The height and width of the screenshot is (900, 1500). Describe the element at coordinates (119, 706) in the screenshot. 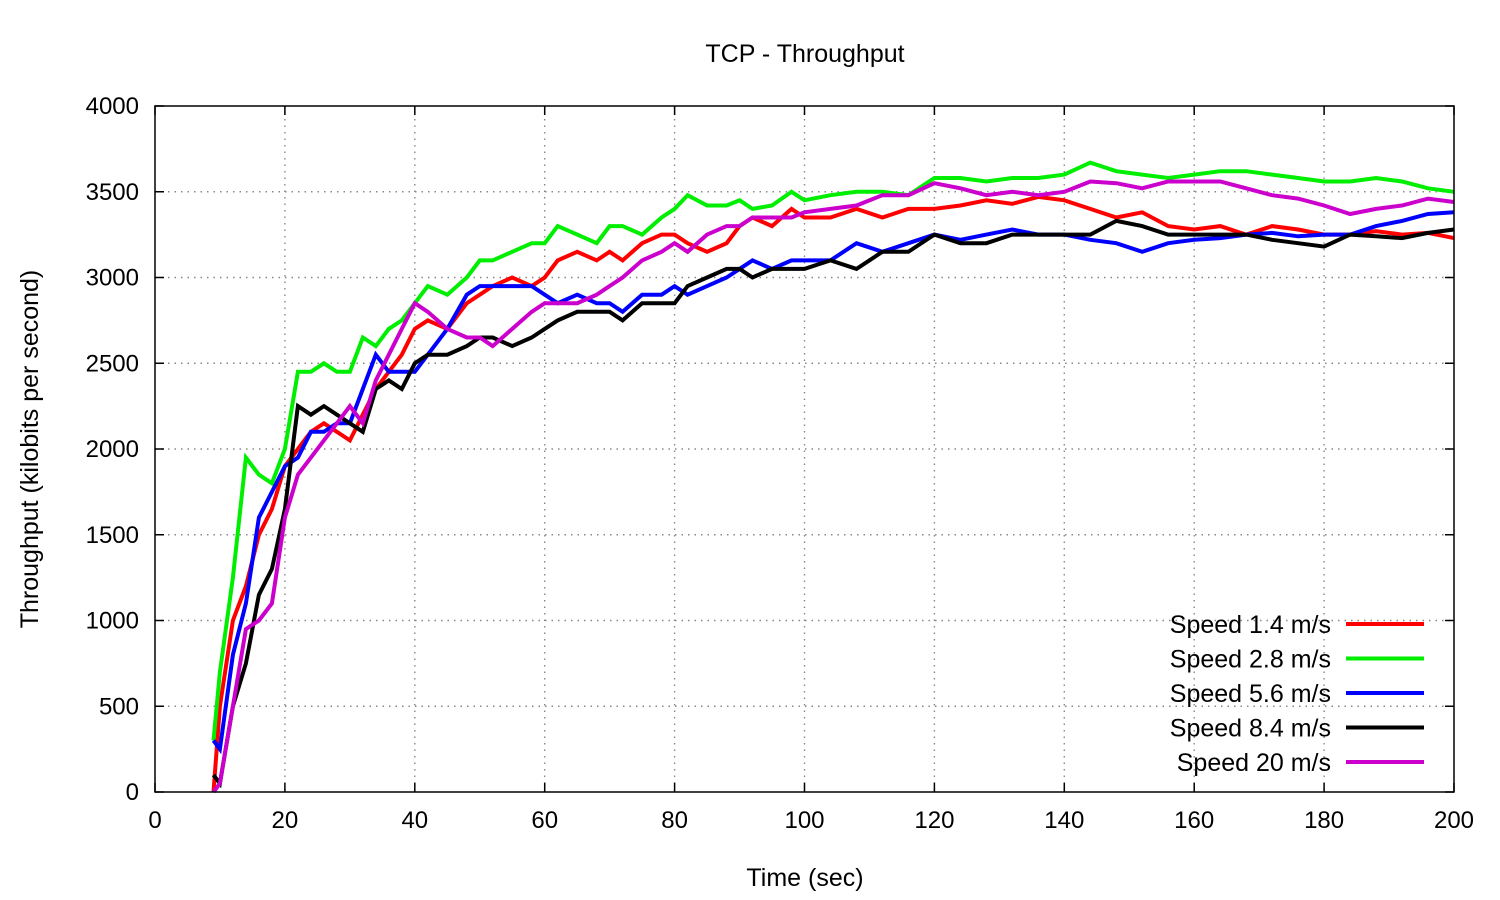

I see `y-tick-label: 500` at that location.